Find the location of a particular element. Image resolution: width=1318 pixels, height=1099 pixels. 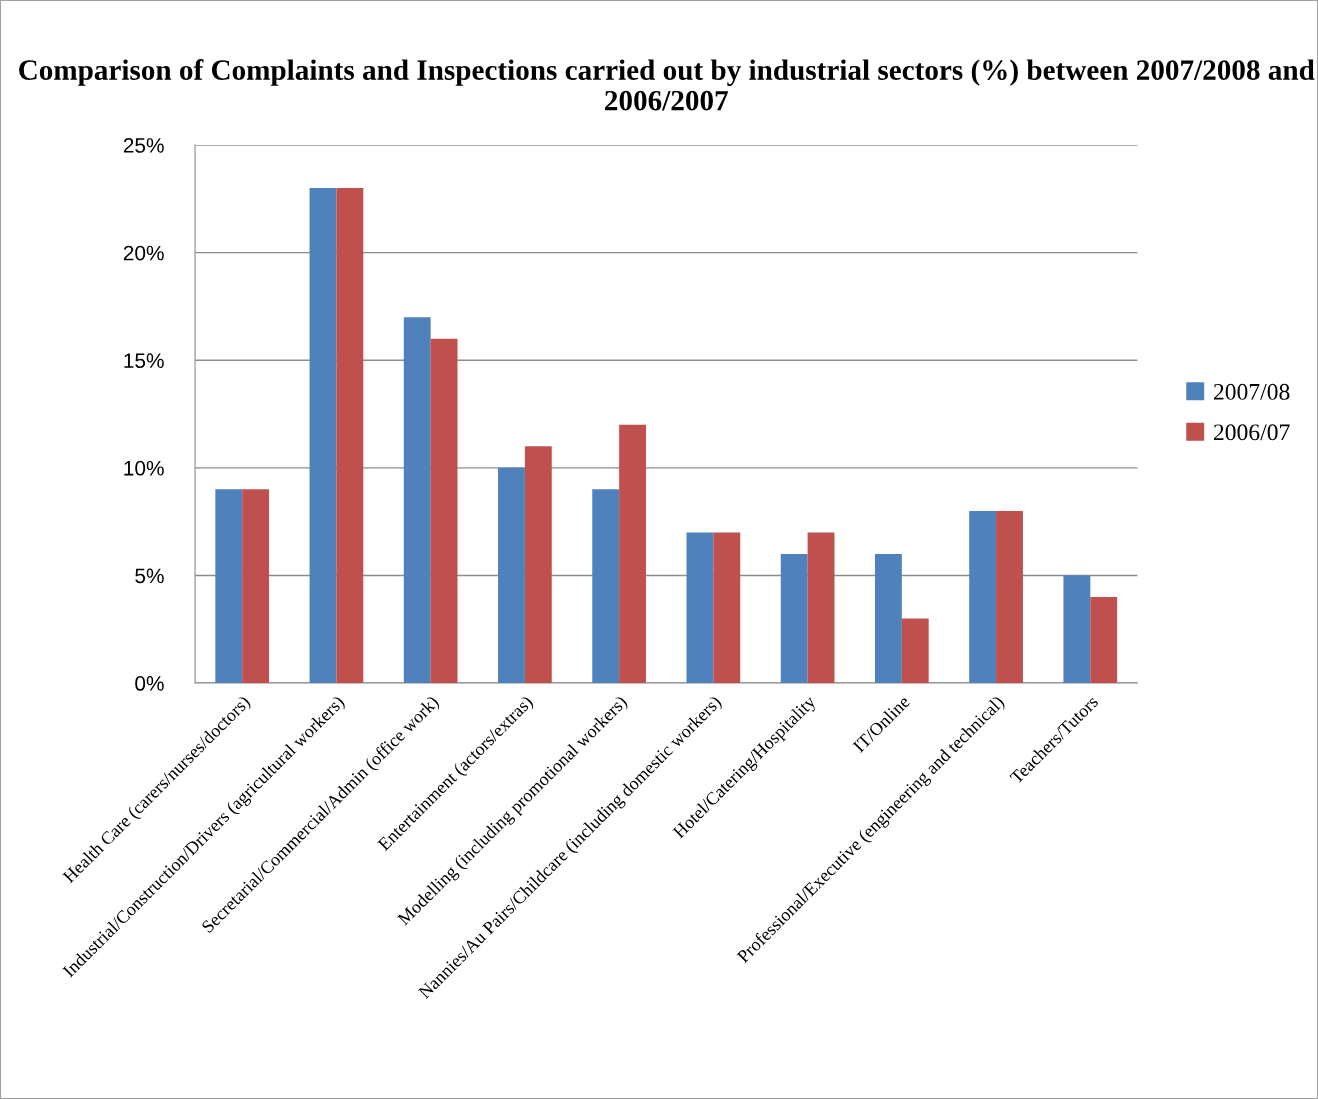

y-tick-label: 25% is located at coordinates (143, 145).